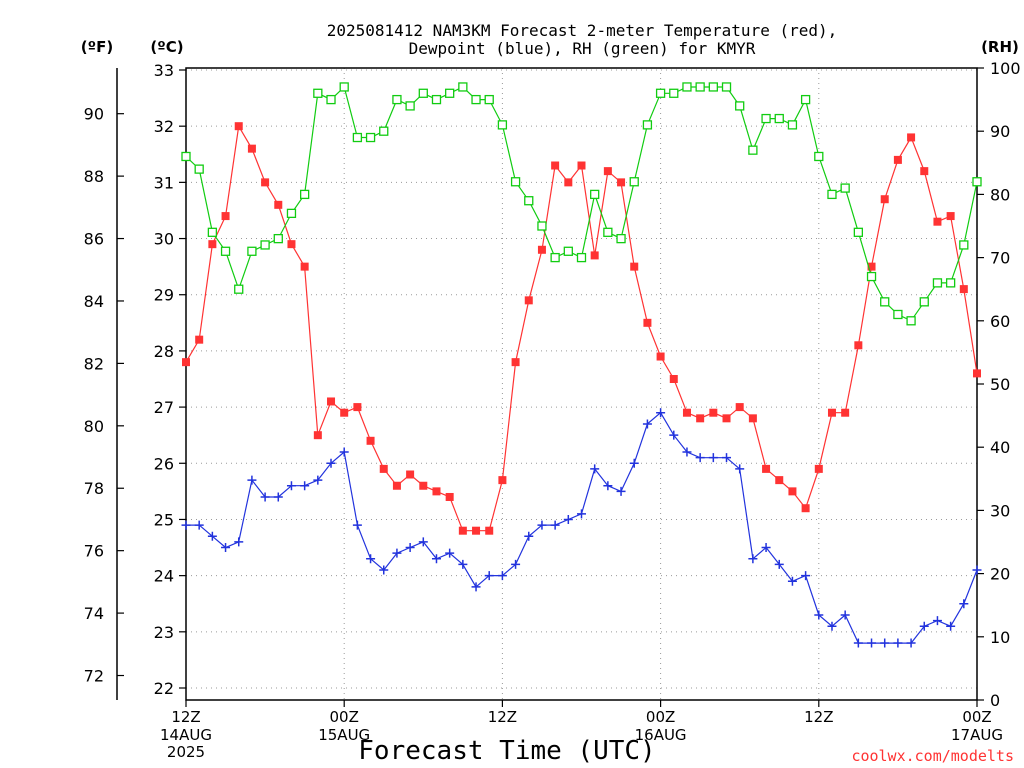  Describe the element at coordinates (186, 735) in the screenshot. I see `time-tick-date-label: 14AUG` at that location.